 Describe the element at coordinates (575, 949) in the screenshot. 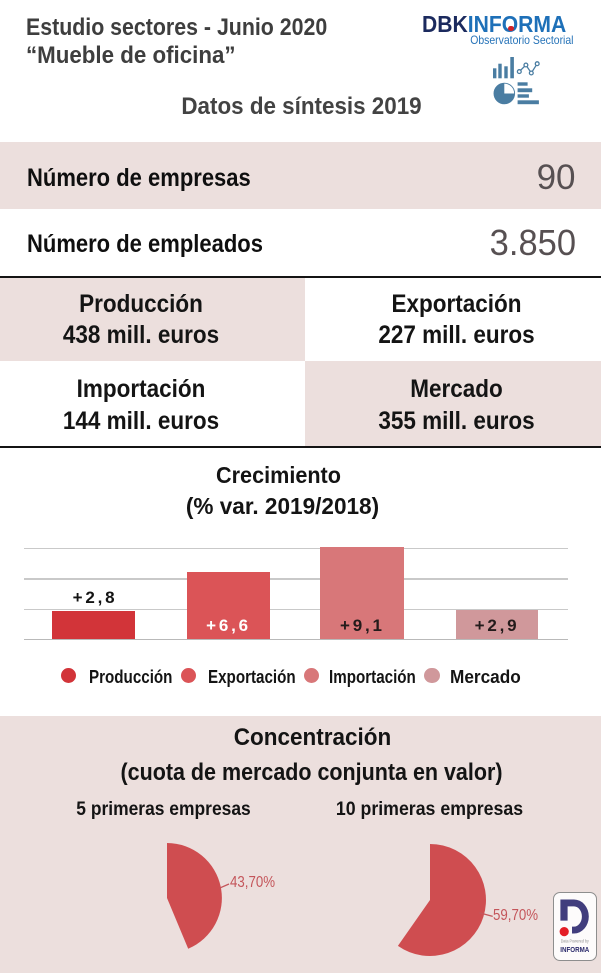

I see `svg-text: INFORMA` at that location.